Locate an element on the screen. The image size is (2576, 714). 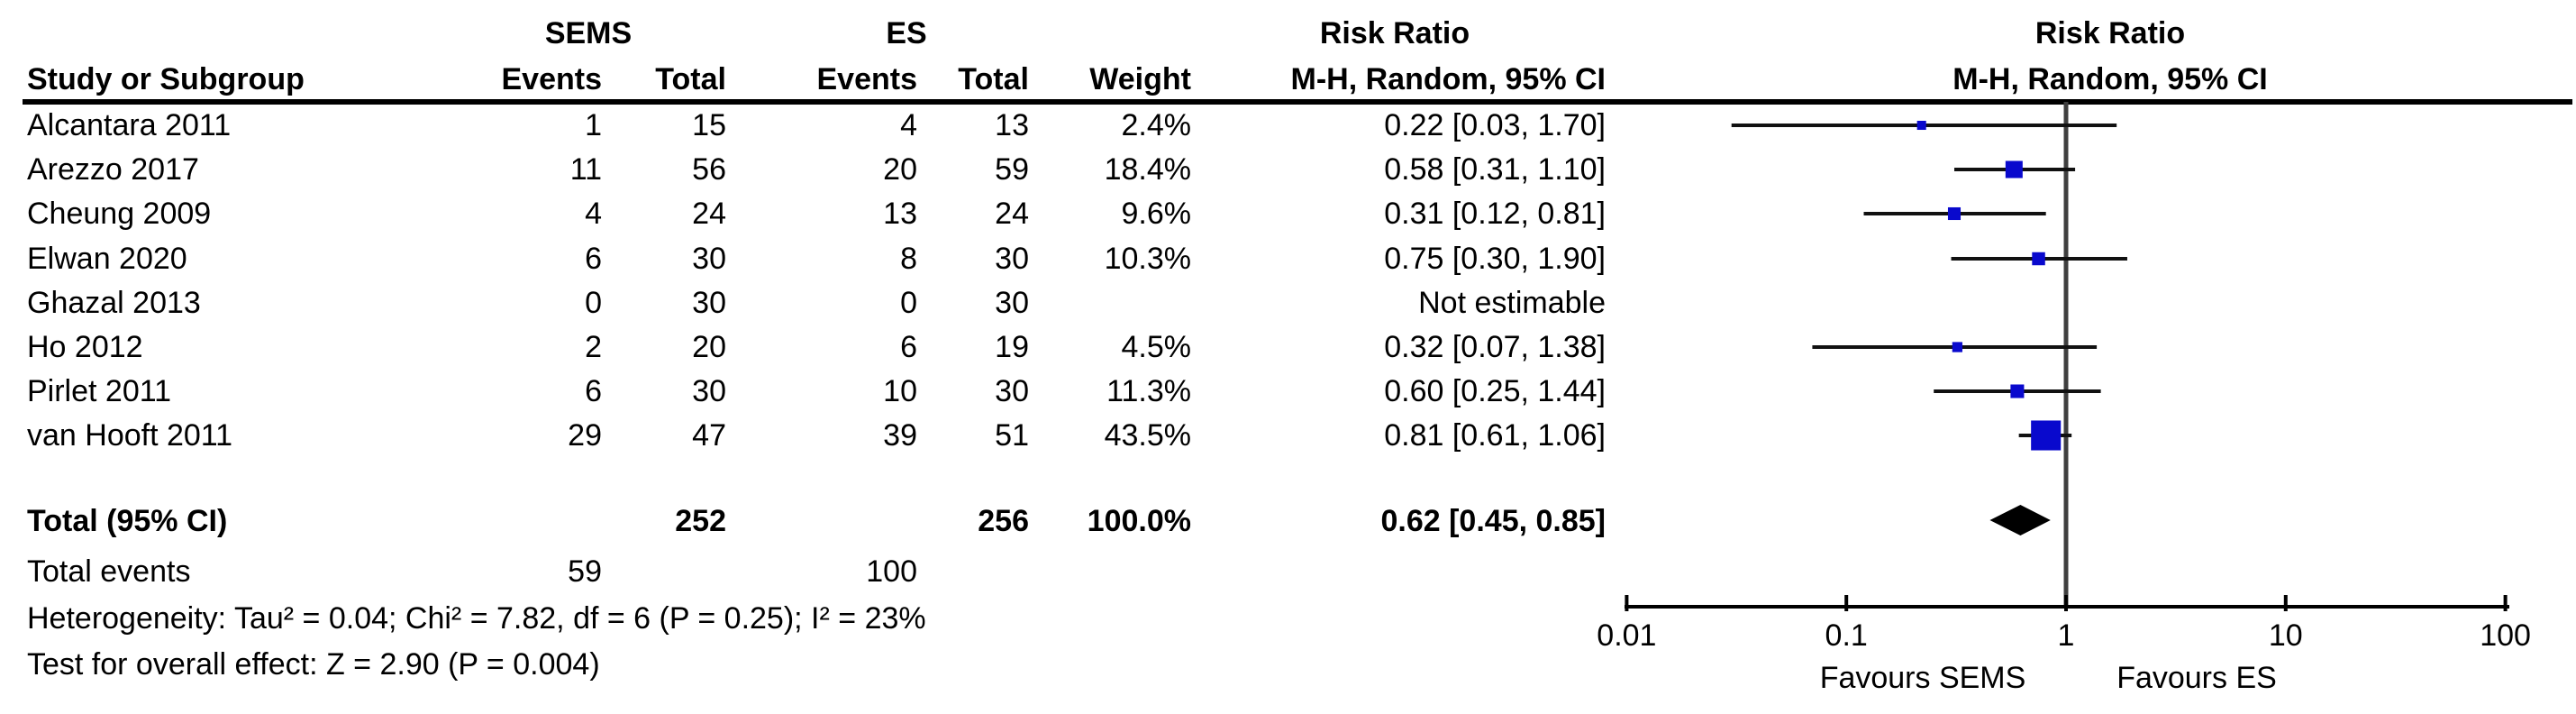
es-events-cell: 10 is located at coordinates (900, 391).